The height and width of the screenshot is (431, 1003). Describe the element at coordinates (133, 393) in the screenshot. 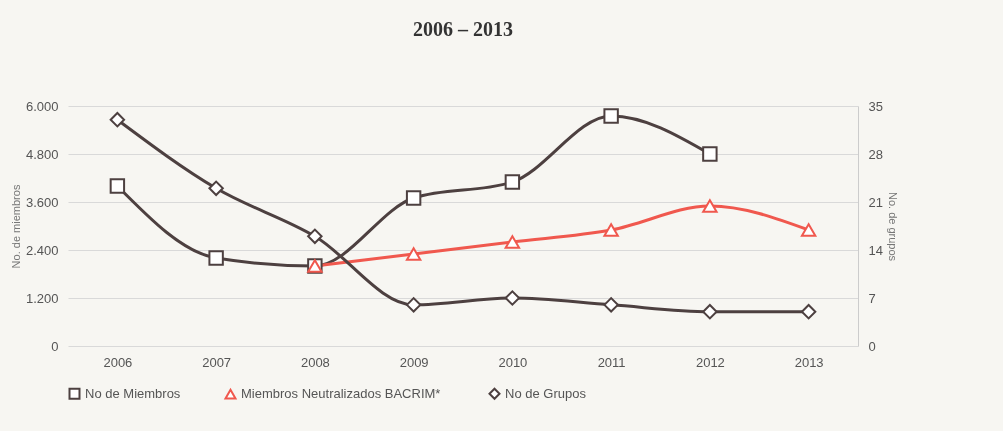

I see `legend-label: No de Miembros` at that location.